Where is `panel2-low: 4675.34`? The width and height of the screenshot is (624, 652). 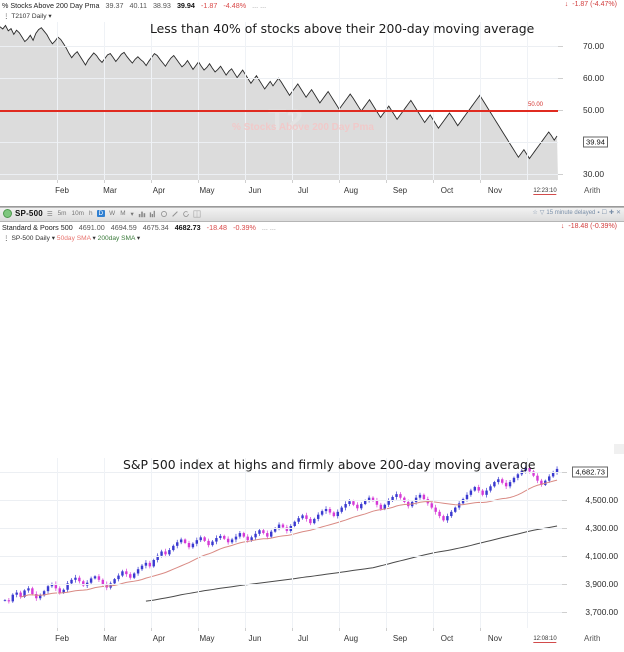
panel2-low: 4675.34 is located at coordinates (155, 227).